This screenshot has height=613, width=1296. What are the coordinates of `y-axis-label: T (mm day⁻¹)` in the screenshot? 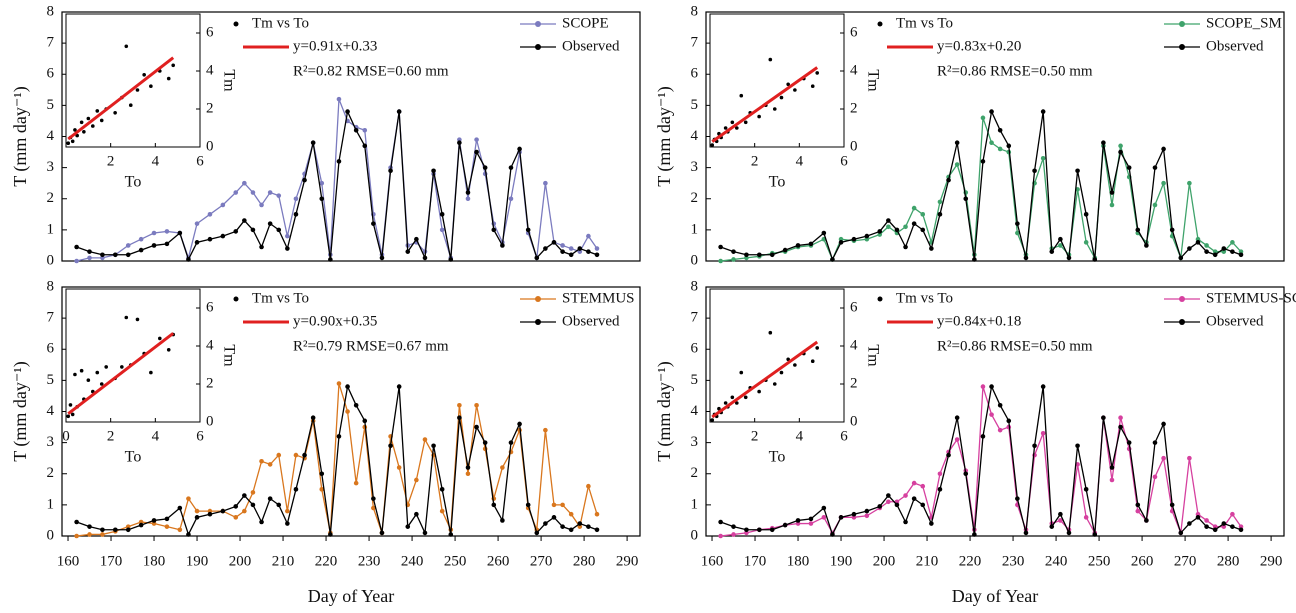 It's located at (20, 136).